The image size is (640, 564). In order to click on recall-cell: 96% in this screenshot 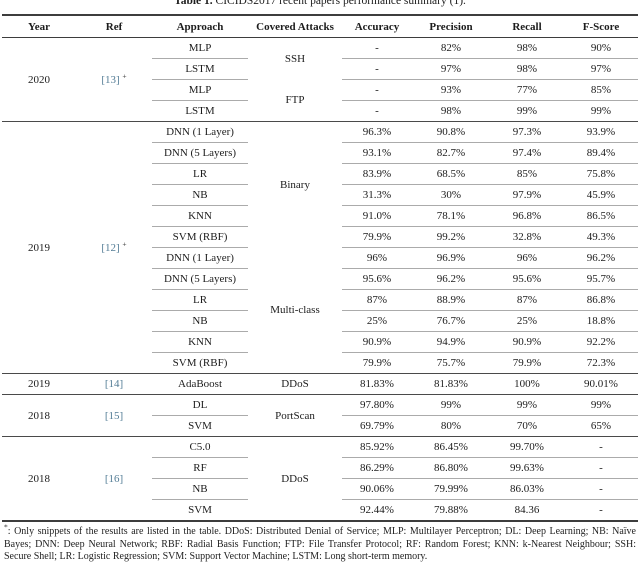, I will do `click(527, 258)`.